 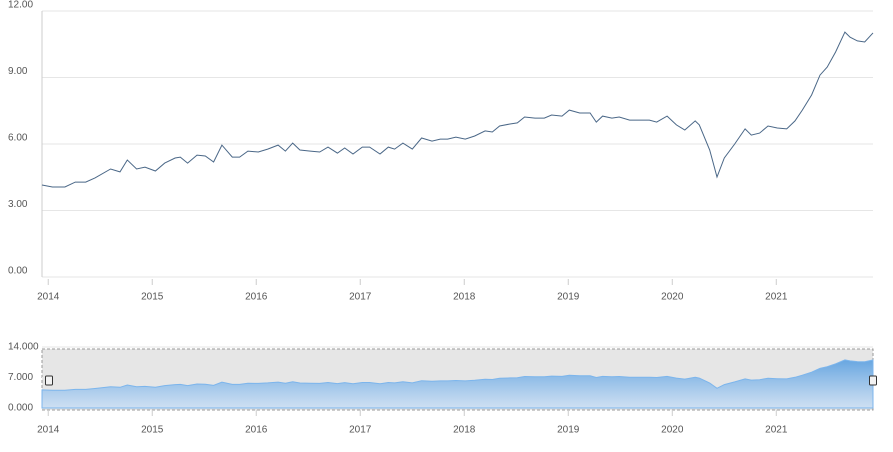 I want to click on y-tick-label: 6.00, so click(x=18, y=138).